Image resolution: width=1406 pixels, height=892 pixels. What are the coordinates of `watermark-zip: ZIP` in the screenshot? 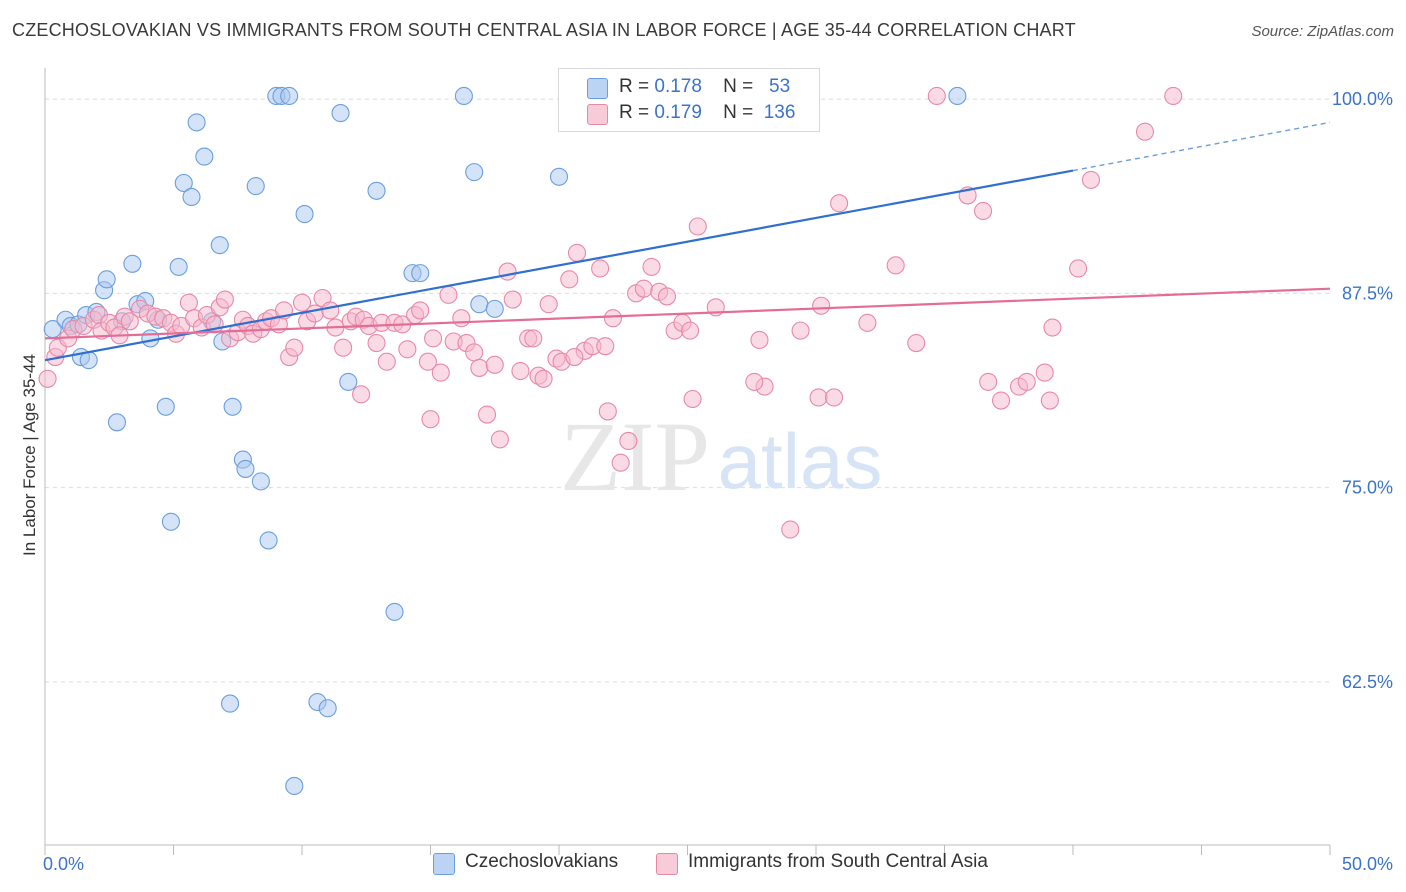 It's located at (635, 456).